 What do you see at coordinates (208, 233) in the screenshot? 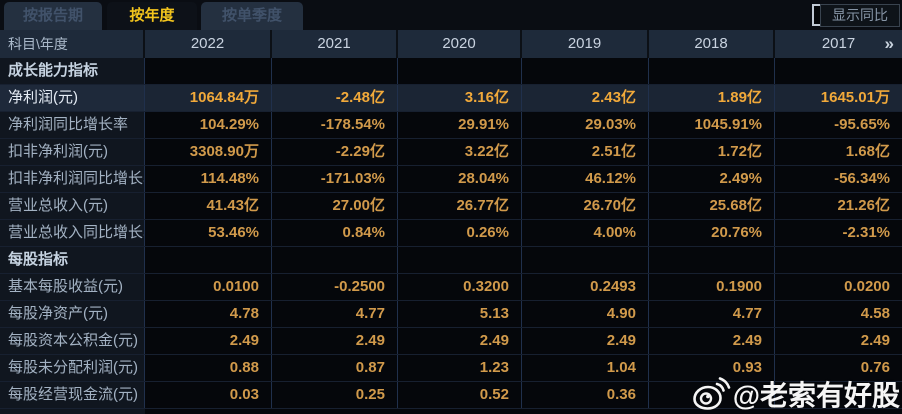
I see `value-cell: 53.46%` at bounding box center [208, 233].